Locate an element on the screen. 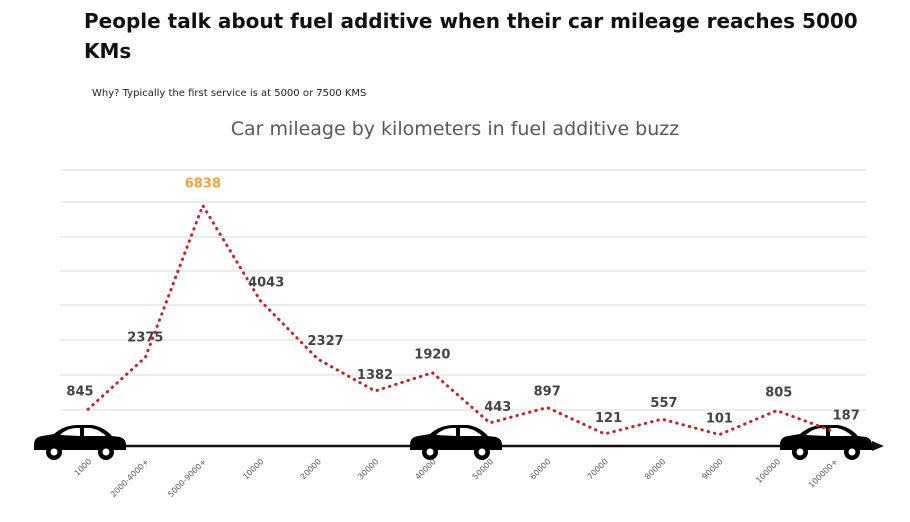 This screenshot has height=522, width=910. x-tick-label: 60000 is located at coordinates (540, 469).